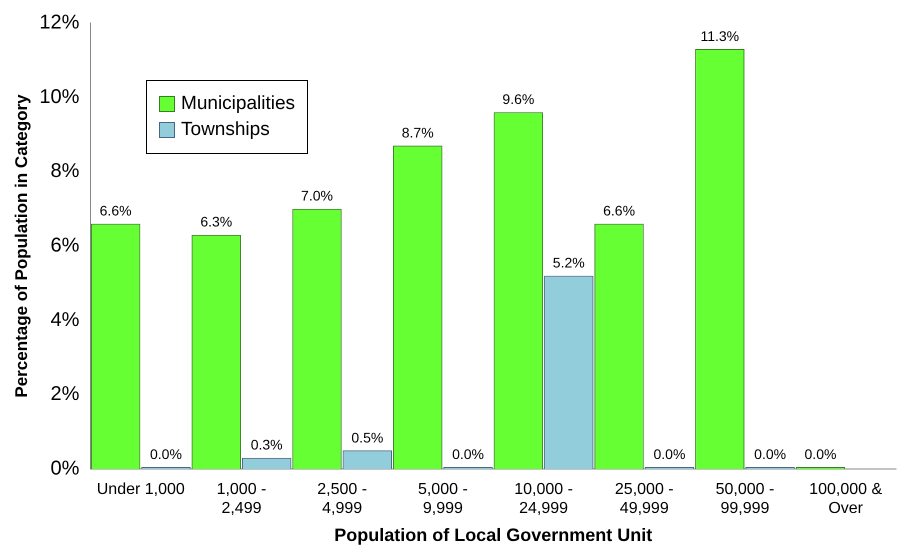  Describe the element at coordinates (418, 132) in the screenshot. I see `data-label: 8.7%` at that location.